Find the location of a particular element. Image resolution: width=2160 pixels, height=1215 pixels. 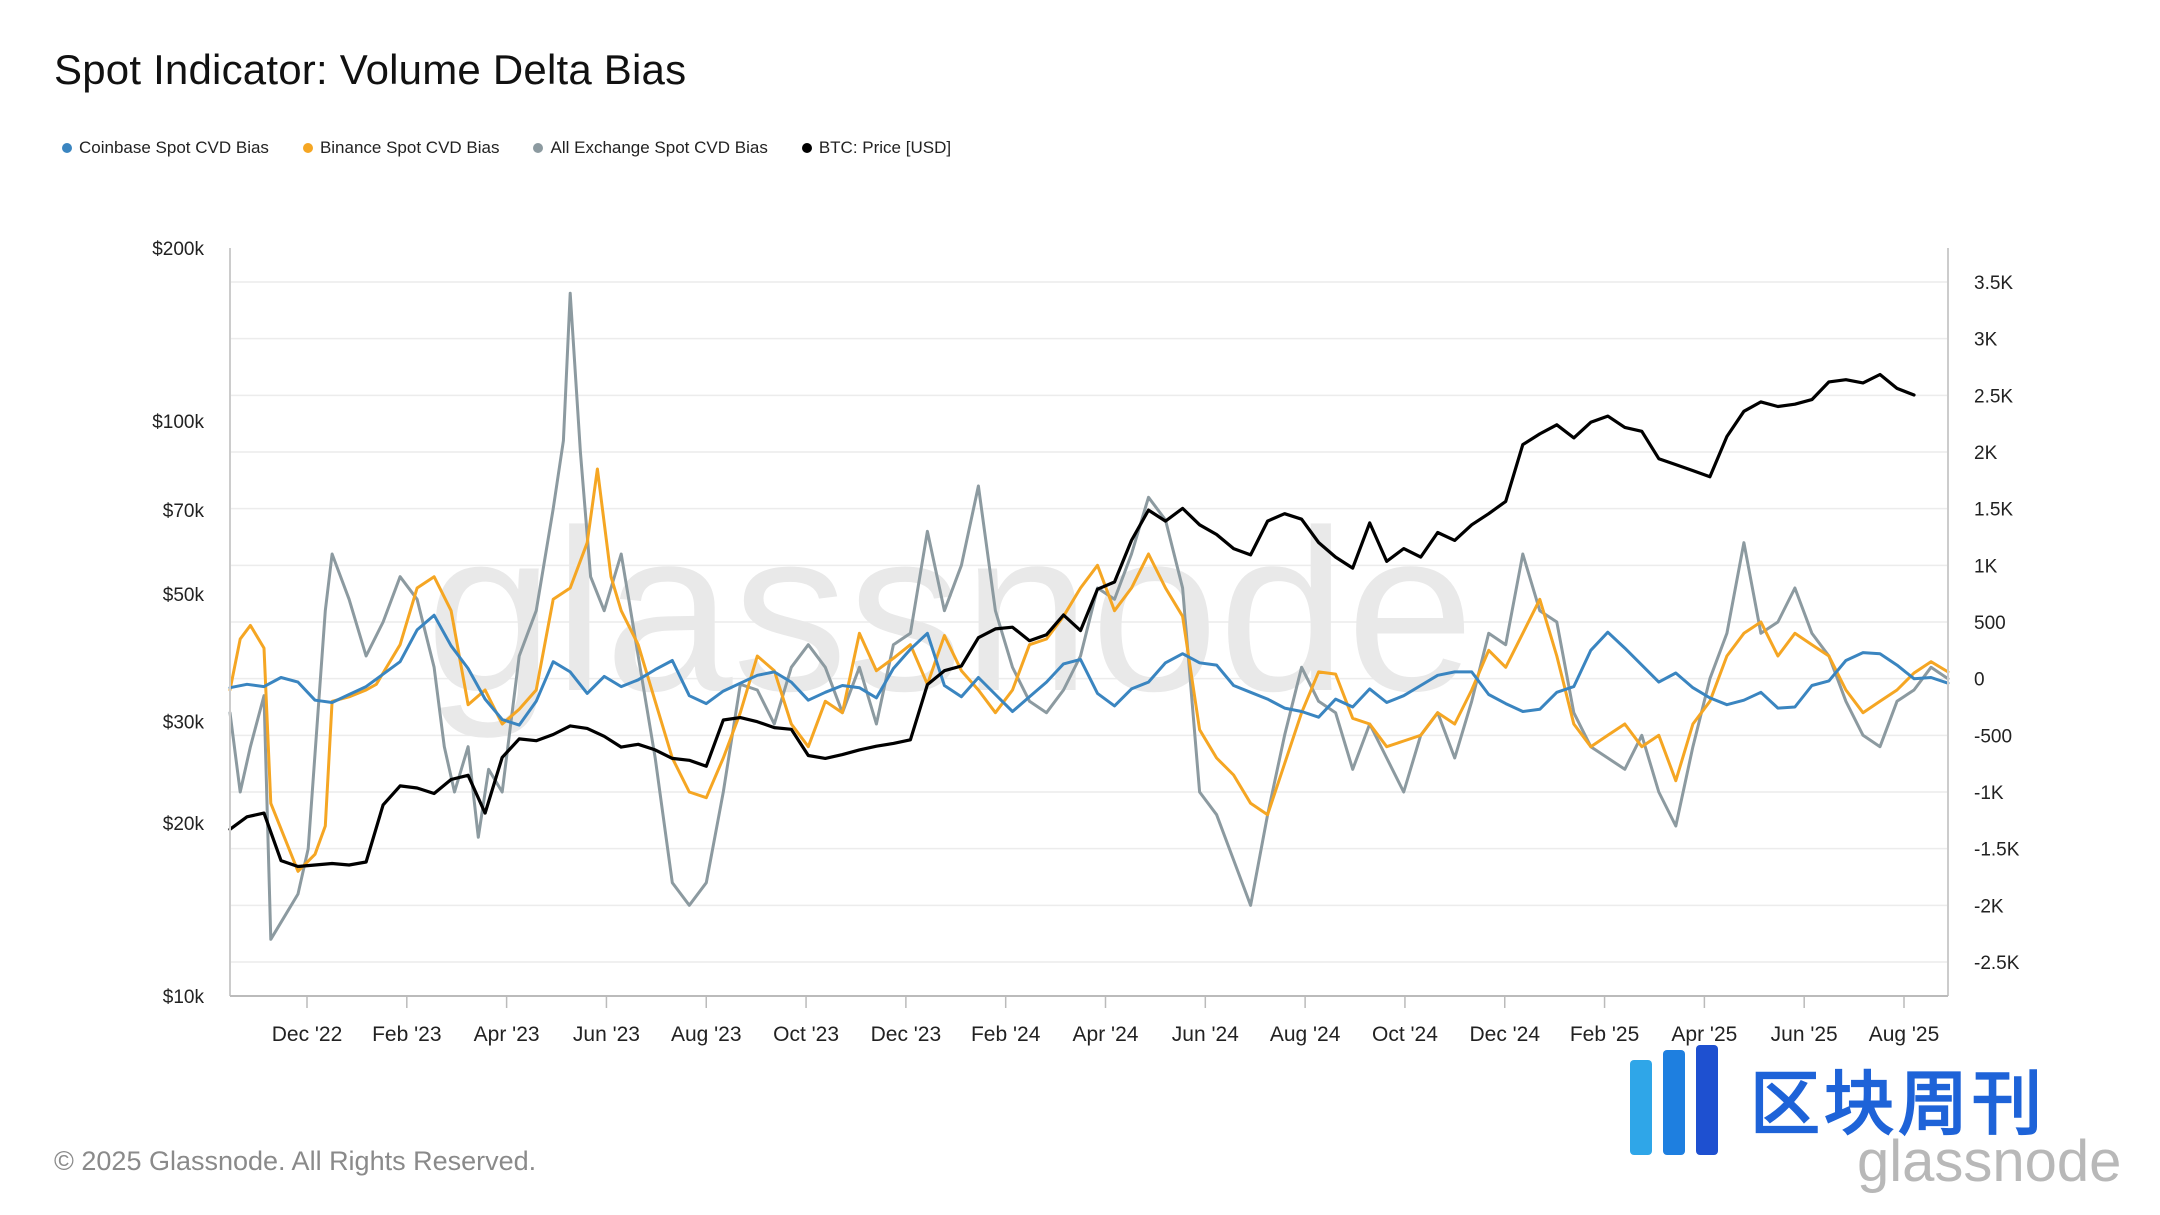

right-tick-label-0: 3.5K is located at coordinates (1993, 283).